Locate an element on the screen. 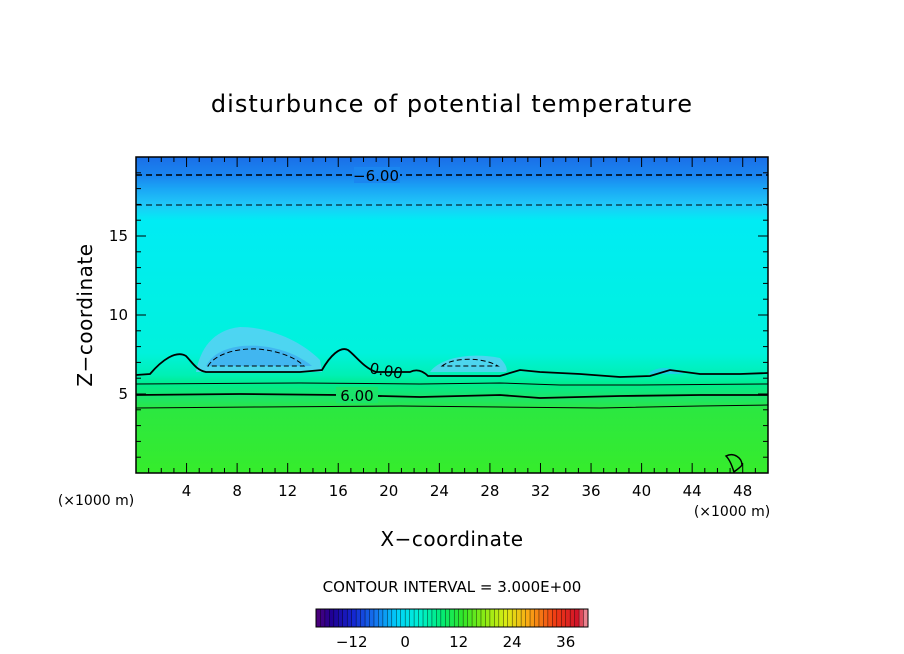 The width and height of the screenshot is (904, 654). x-axis-label: X−coordinate is located at coordinates (451, 539).